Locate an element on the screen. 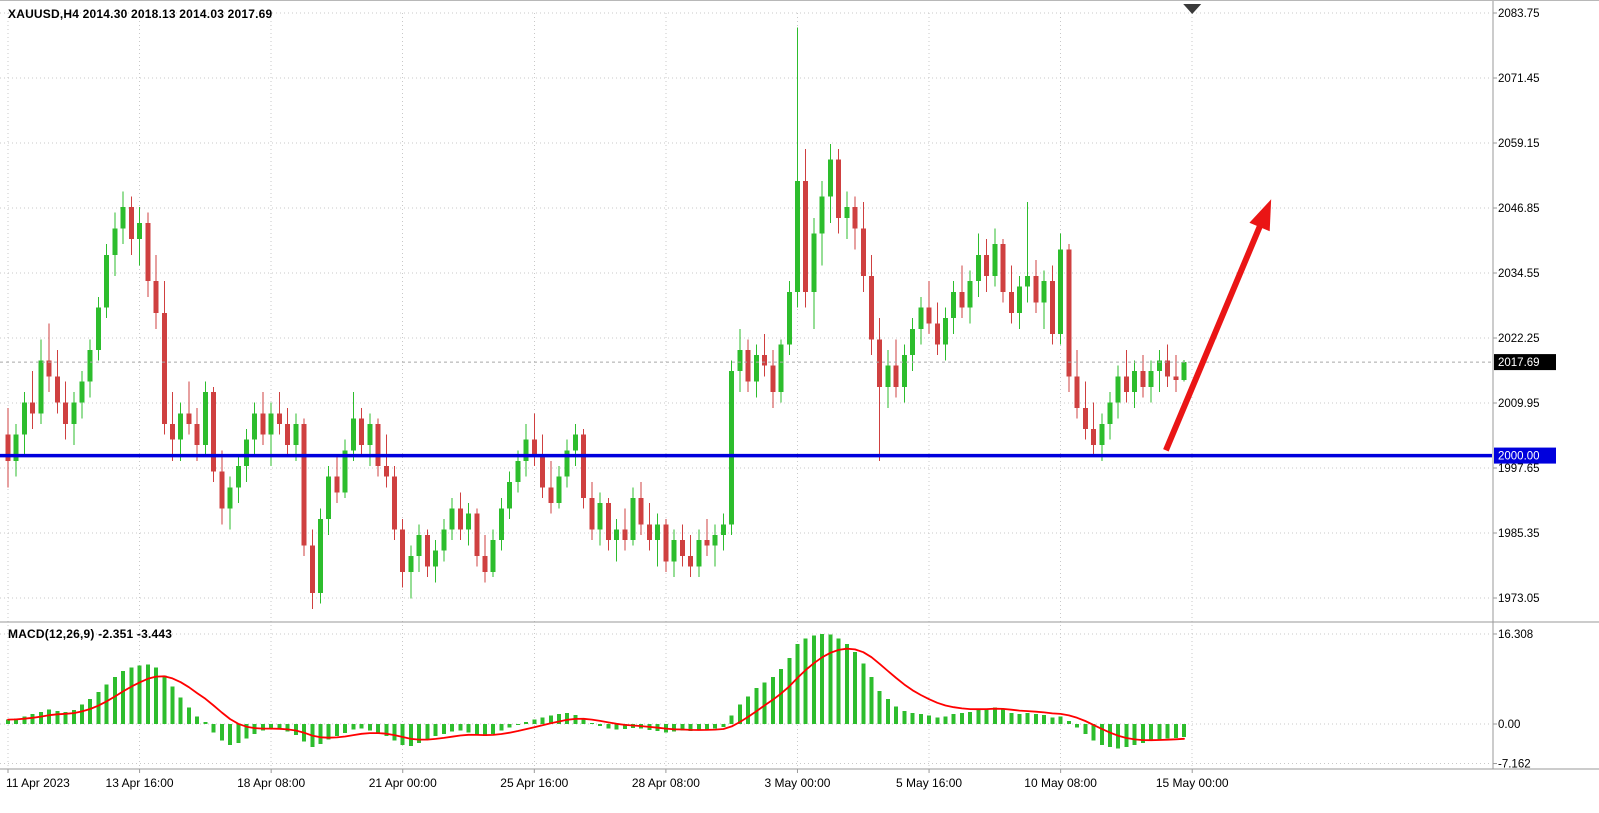 Image resolution: width=1599 pixels, height=813 pixels. macd-panel is located at coordinates (596, 691).